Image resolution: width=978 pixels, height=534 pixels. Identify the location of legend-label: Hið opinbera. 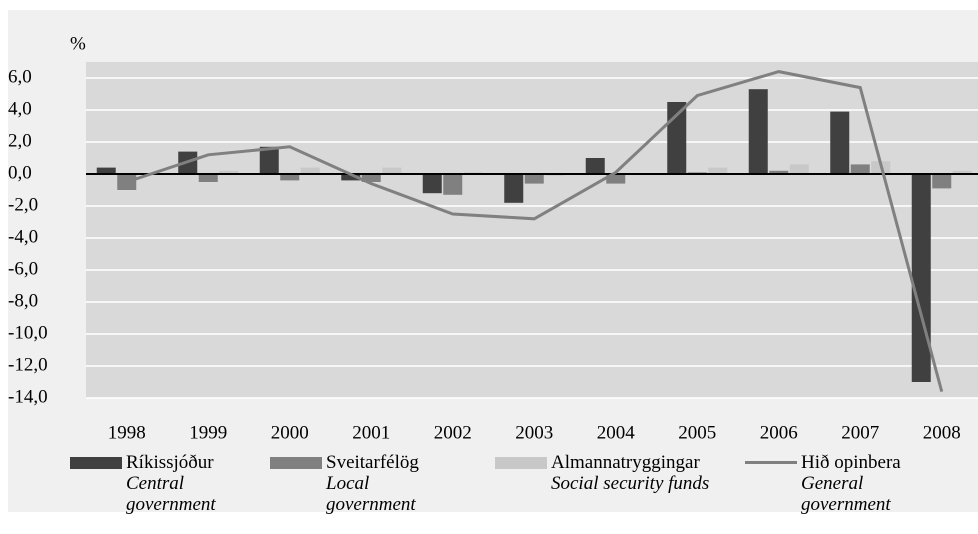
(851, 462).